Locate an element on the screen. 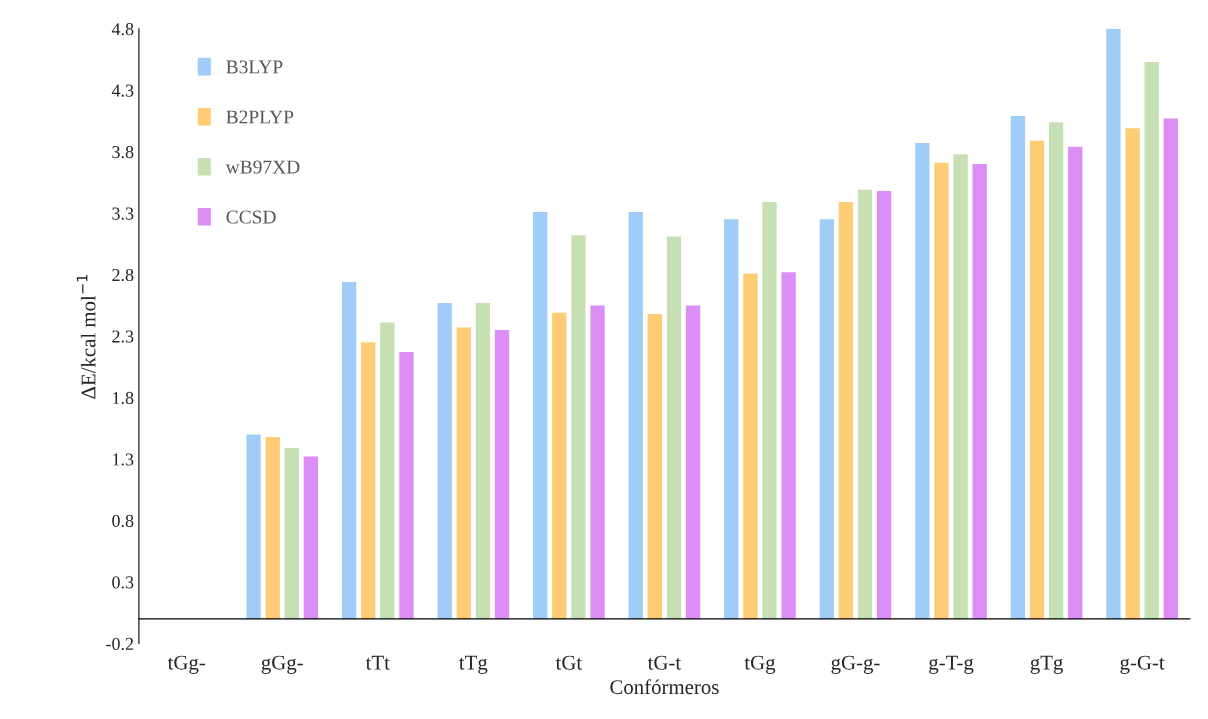 The image size is (1208, 719). x-tick-label: g-G-t is located at coordinates (1142, 664).